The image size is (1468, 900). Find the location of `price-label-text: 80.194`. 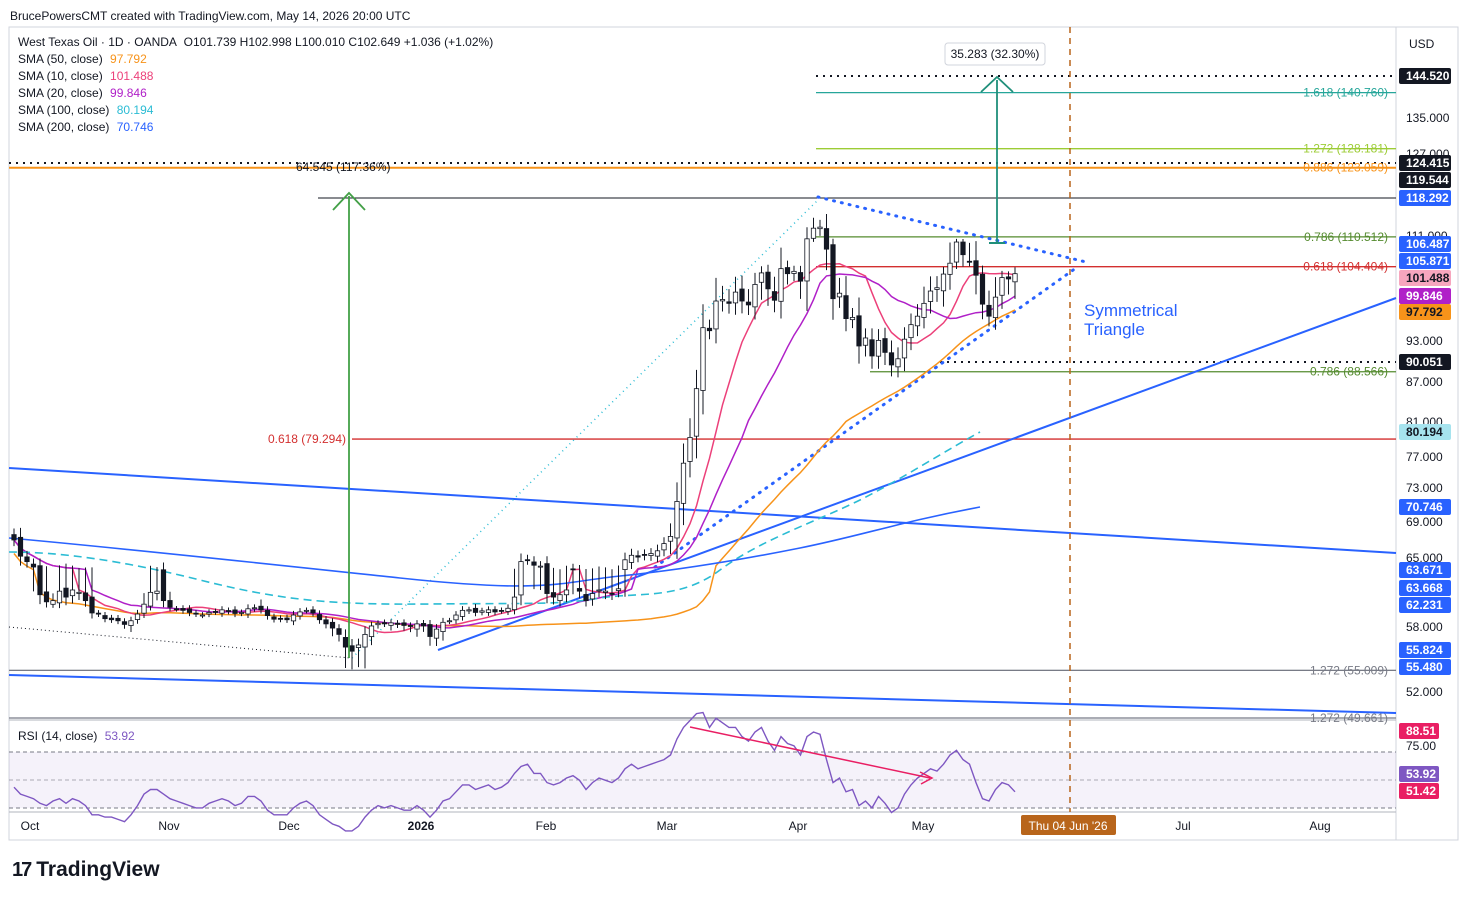

price-label-text: 80.194 is located at coordinates (1424, 432).